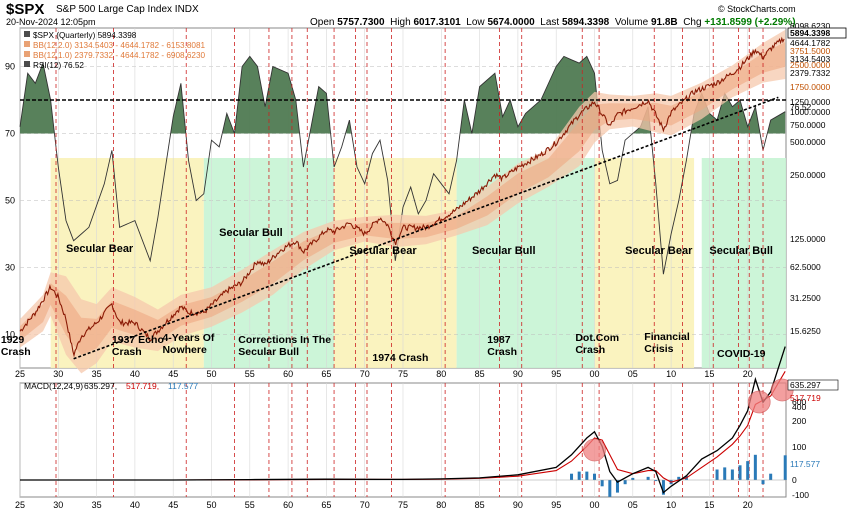 The height and width of the screenshot is (525, 847). What do you see at coordinates (383, 251) in the screenshot?
I see `zone-label-2: Secular Bear` at bounding box center [383, 251].